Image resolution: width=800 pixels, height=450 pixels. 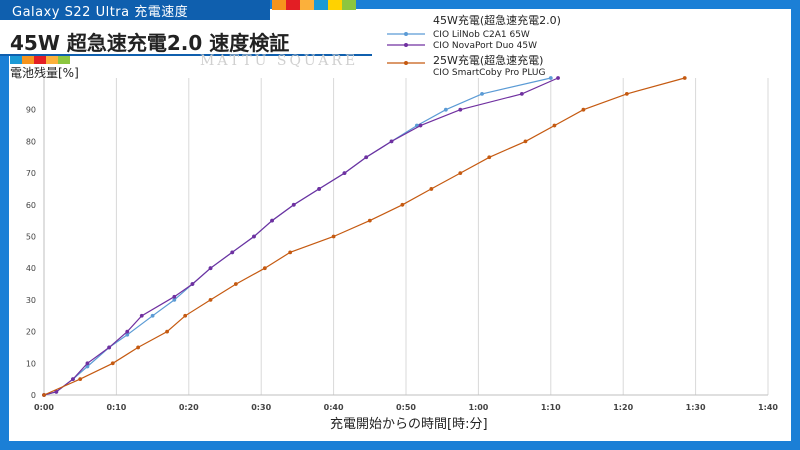 What do you see at coordinates (100, 12) in the screenshot?
I see `device-tag: Galaxy S22 Ultra 充電速度` at bounding box center [100, 12].